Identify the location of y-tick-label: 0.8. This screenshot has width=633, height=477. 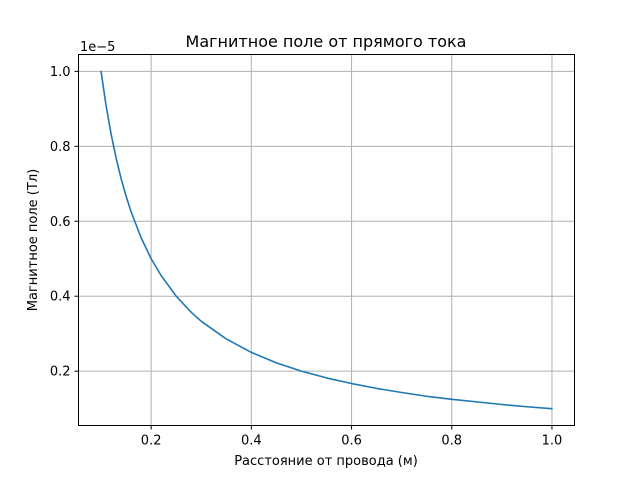
(60, 147).